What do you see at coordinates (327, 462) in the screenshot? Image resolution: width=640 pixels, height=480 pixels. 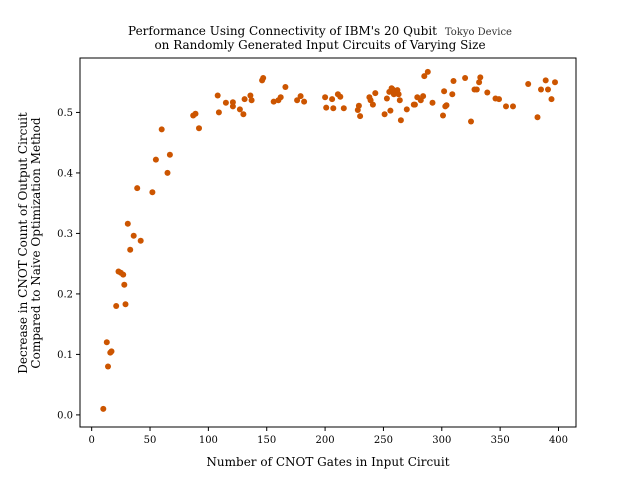 I see `x-axis-label: Number of CNOT Gates in Input Circuit` at bounding box center [327, 462].